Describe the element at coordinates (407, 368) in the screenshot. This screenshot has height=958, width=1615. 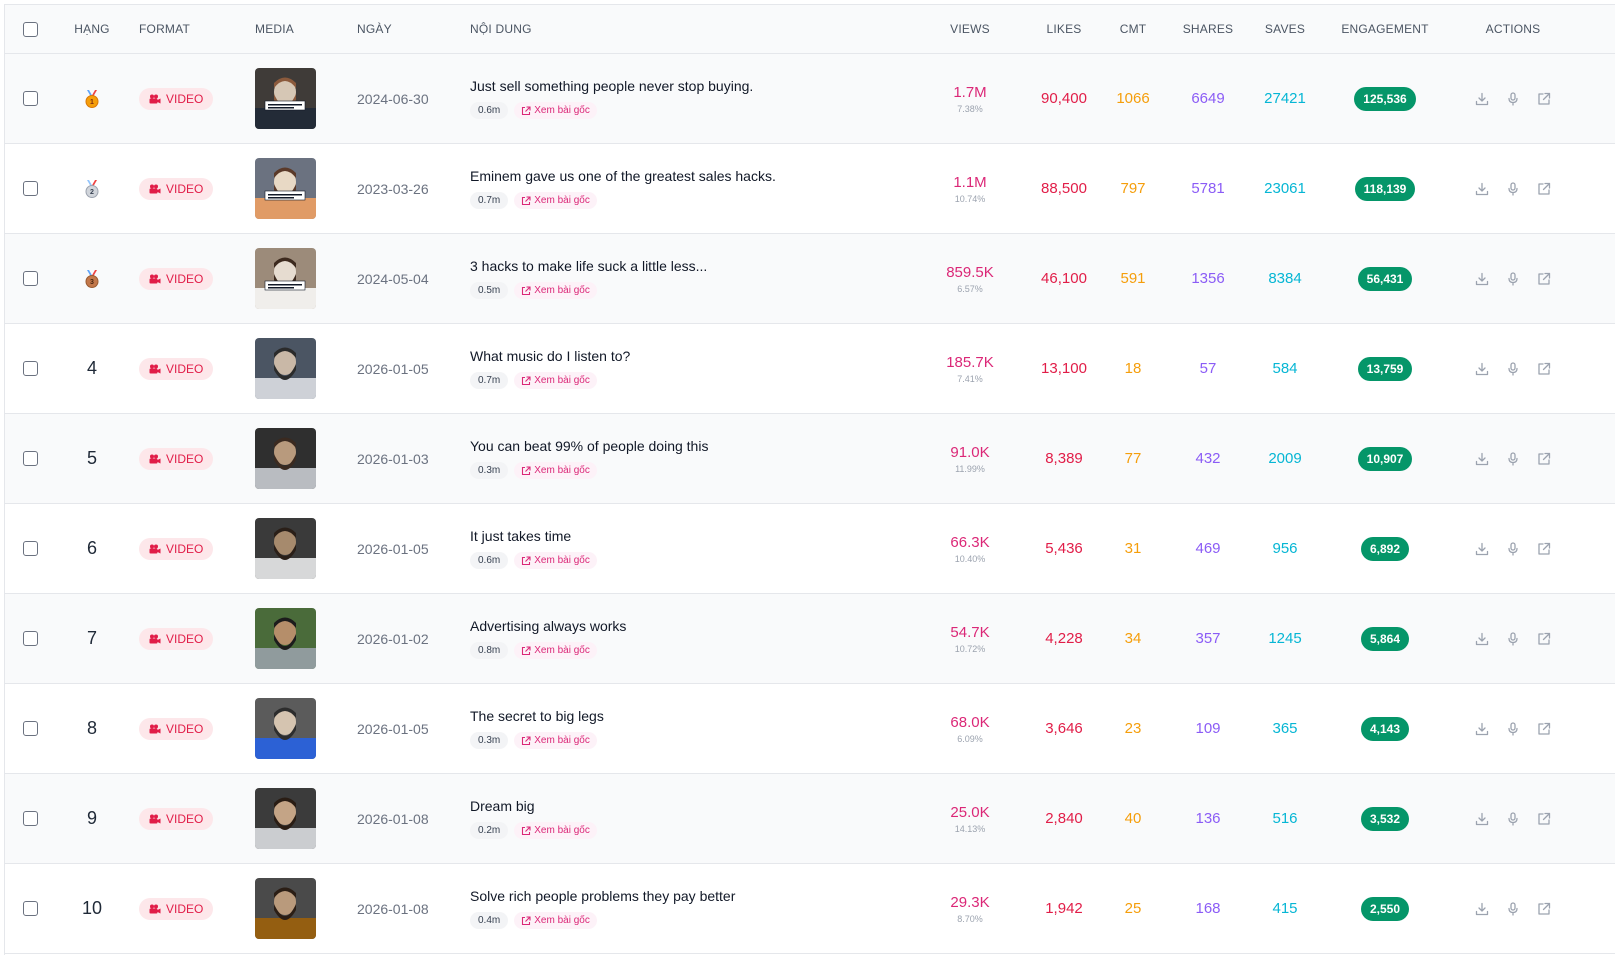
I see `date-cell: 2026-01-05` at that location.